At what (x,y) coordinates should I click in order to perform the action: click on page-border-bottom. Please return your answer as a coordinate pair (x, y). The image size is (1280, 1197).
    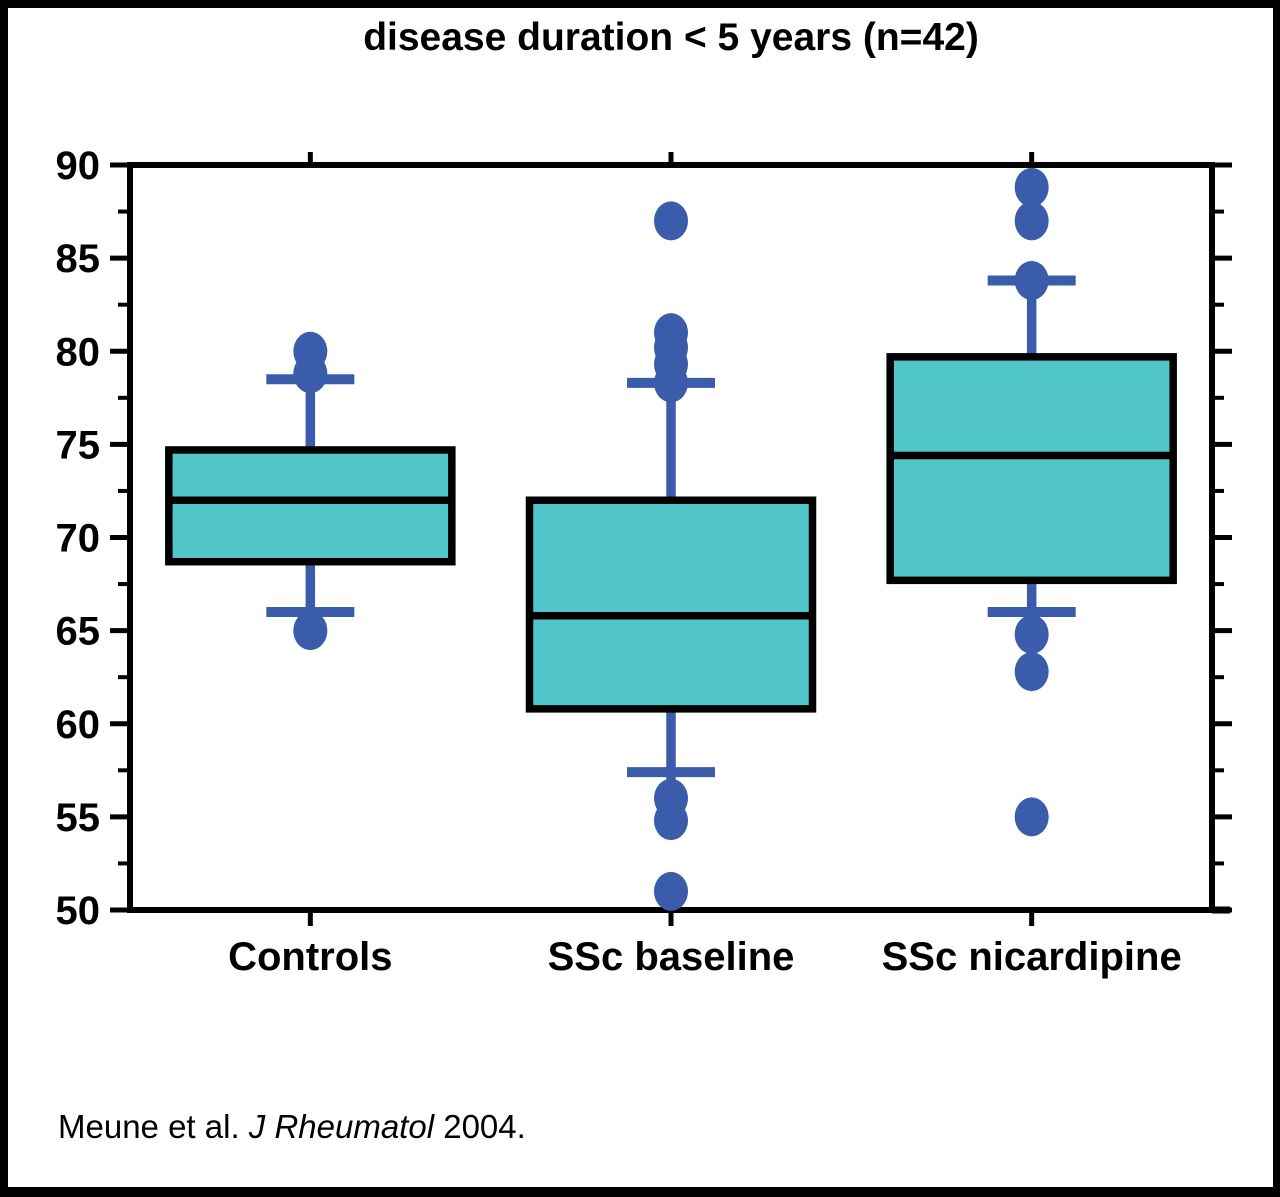
    Looking at the image, I should click on (640, 1192).